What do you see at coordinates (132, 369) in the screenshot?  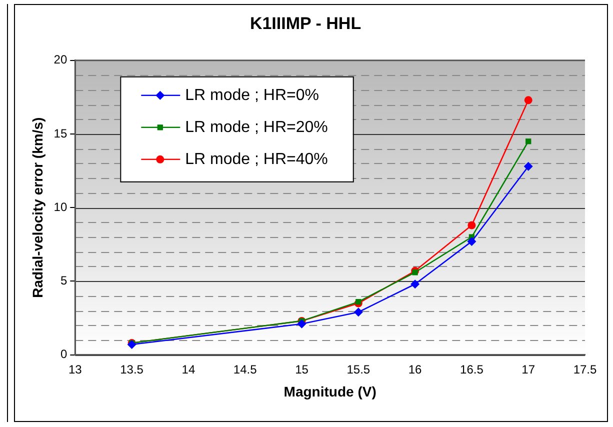 I see `x-tick-label: 13.5` at bounding box center [132, 369].